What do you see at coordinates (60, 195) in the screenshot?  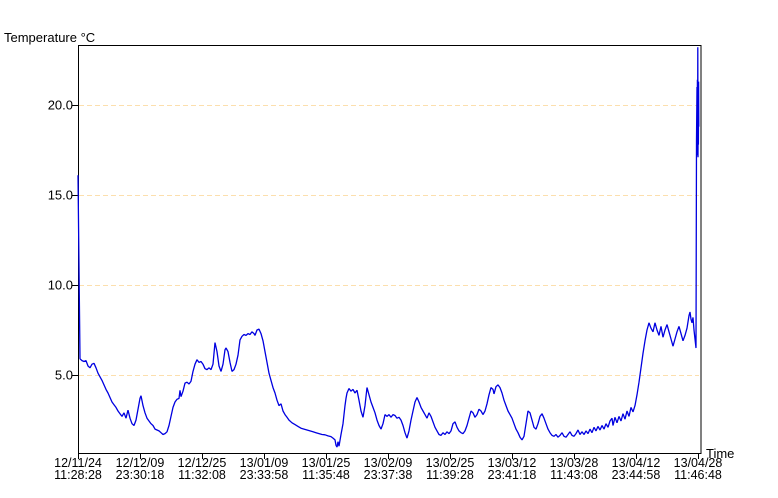 I see `y-tick-label-15: 15.0` at bounding box center [60, 195].